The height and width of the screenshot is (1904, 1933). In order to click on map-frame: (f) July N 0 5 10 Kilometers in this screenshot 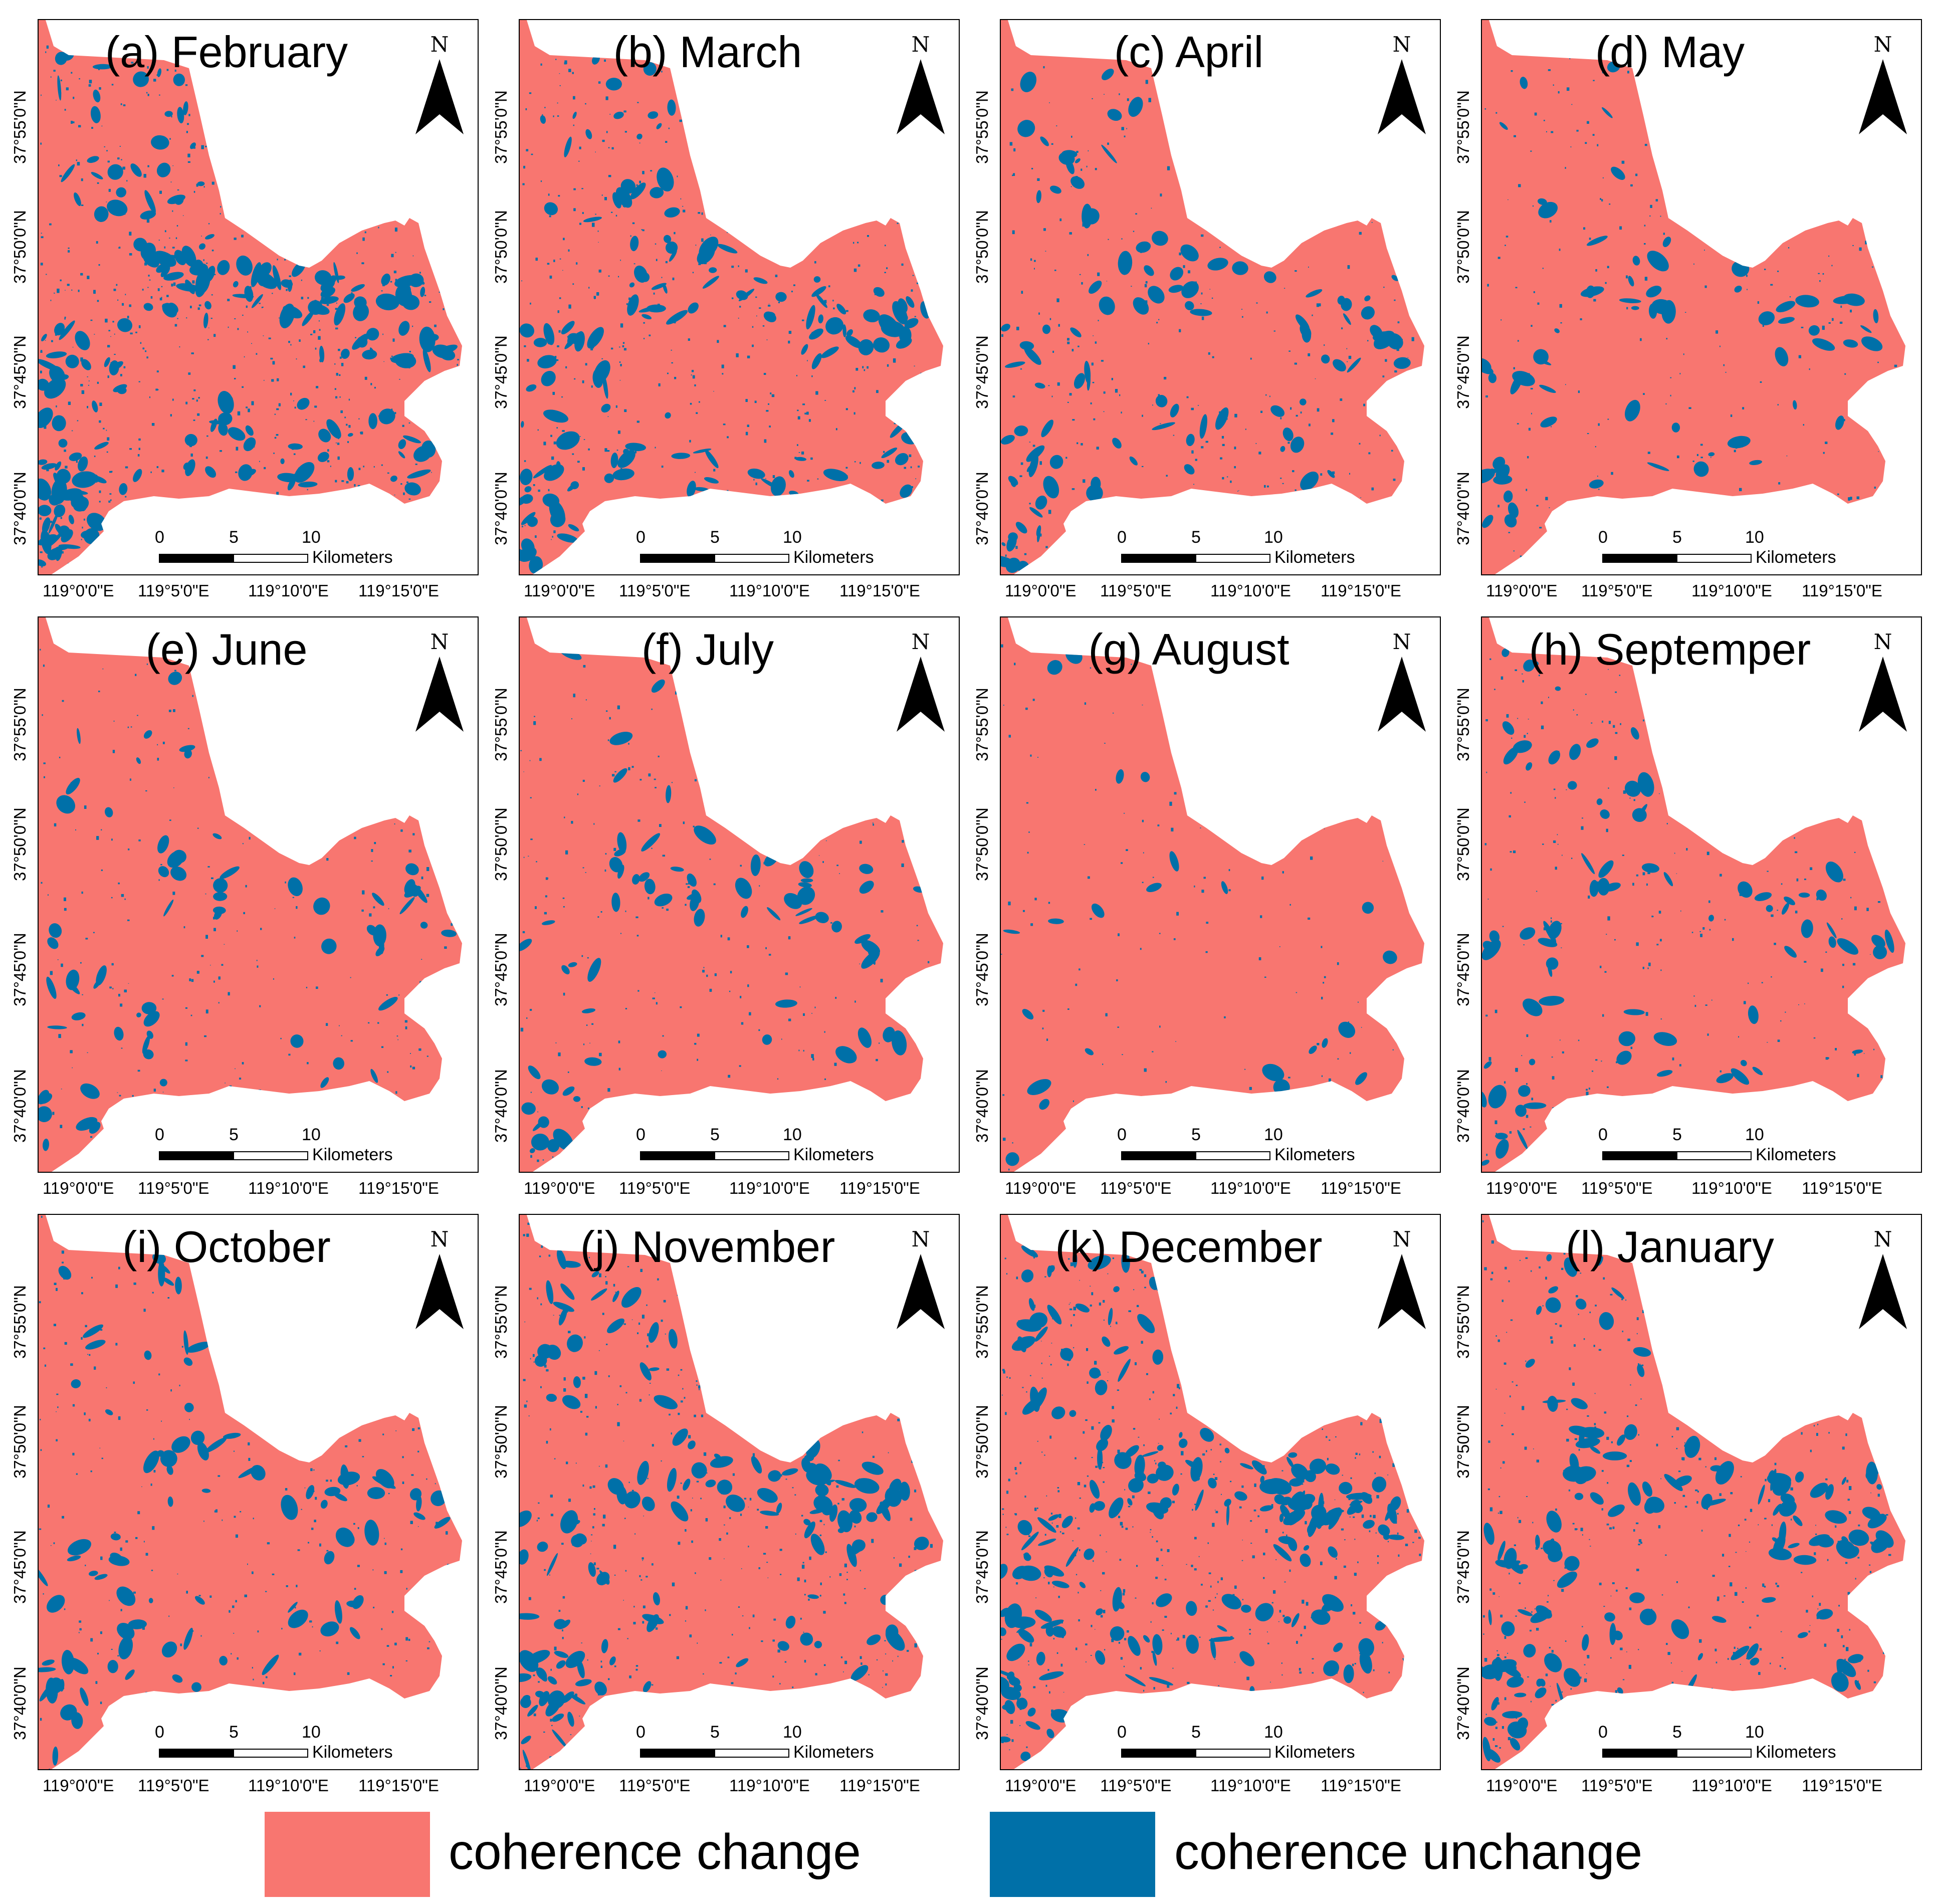, I will do `click(739, 895)`.